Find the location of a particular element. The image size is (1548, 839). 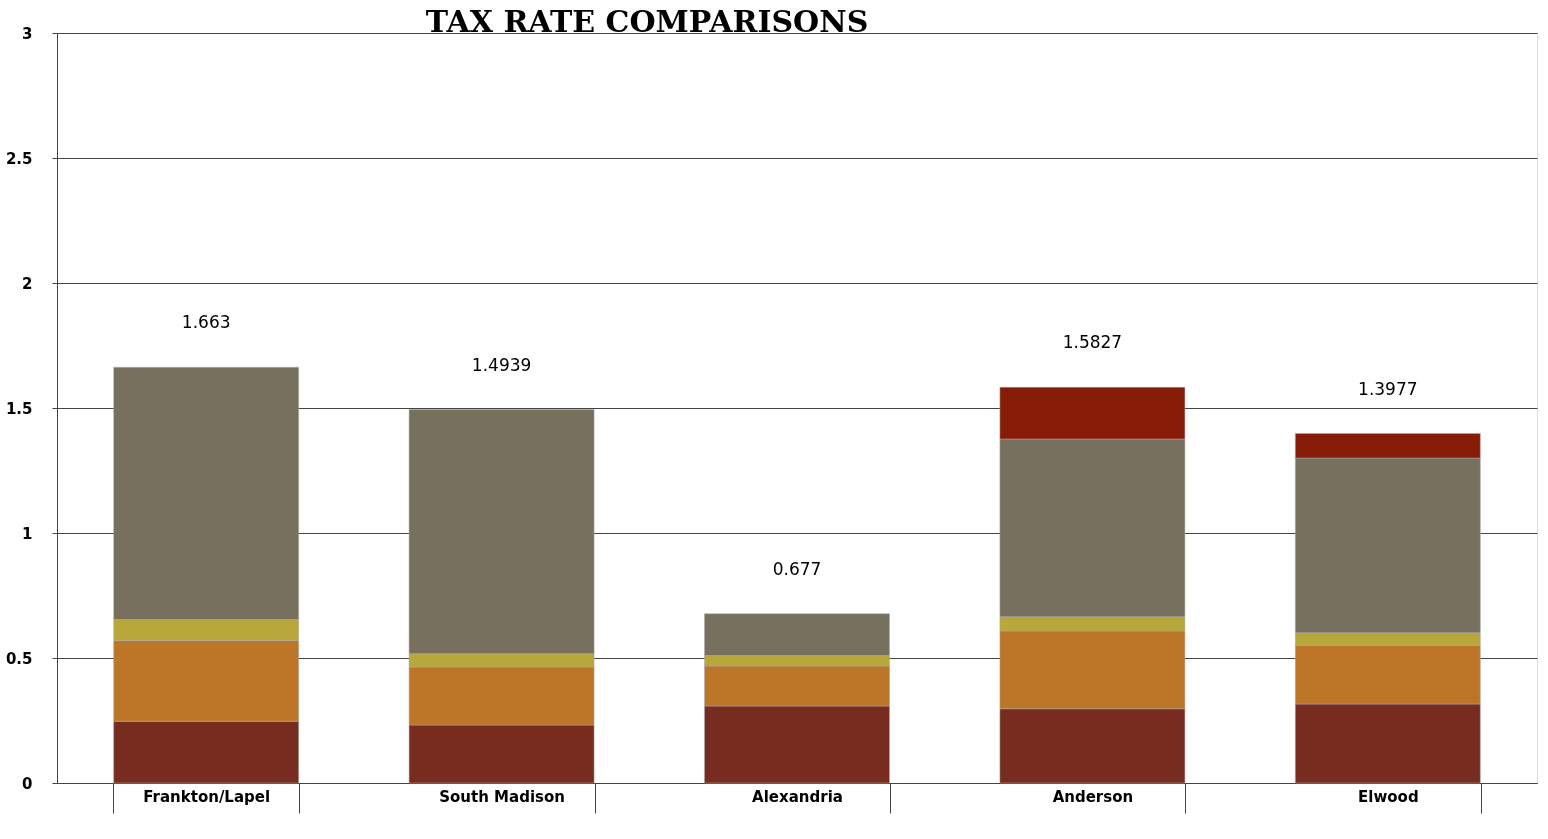

total-label: 1.663 is located at coordinates (206, 322).